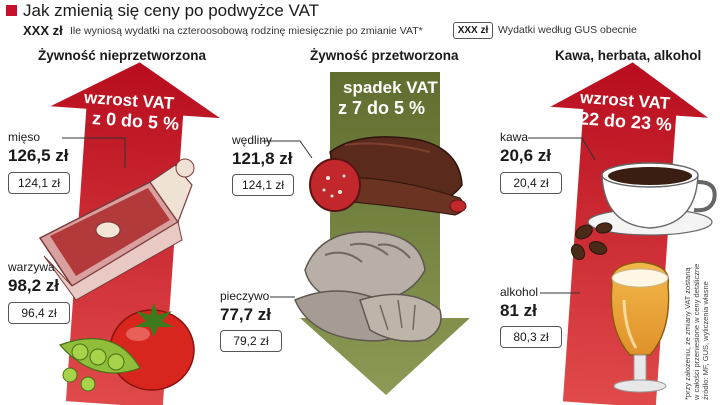  Describe the element at coordinates (252, 140) in the screenshot. I see `item-label-sausage: wędliny` at that location.